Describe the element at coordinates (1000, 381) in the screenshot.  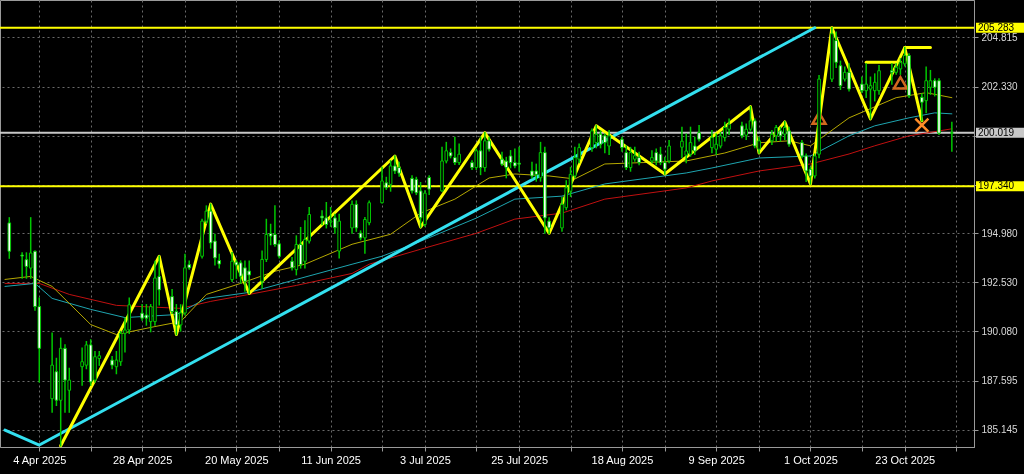
I see `y-tick-label: 187.595` at that location.